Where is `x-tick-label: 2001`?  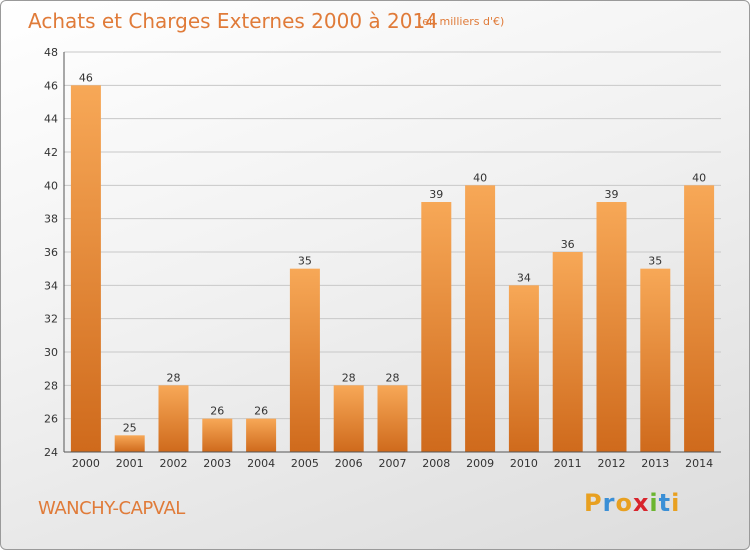
x-tick-label: 2001 is located at coordinates (130, 463).